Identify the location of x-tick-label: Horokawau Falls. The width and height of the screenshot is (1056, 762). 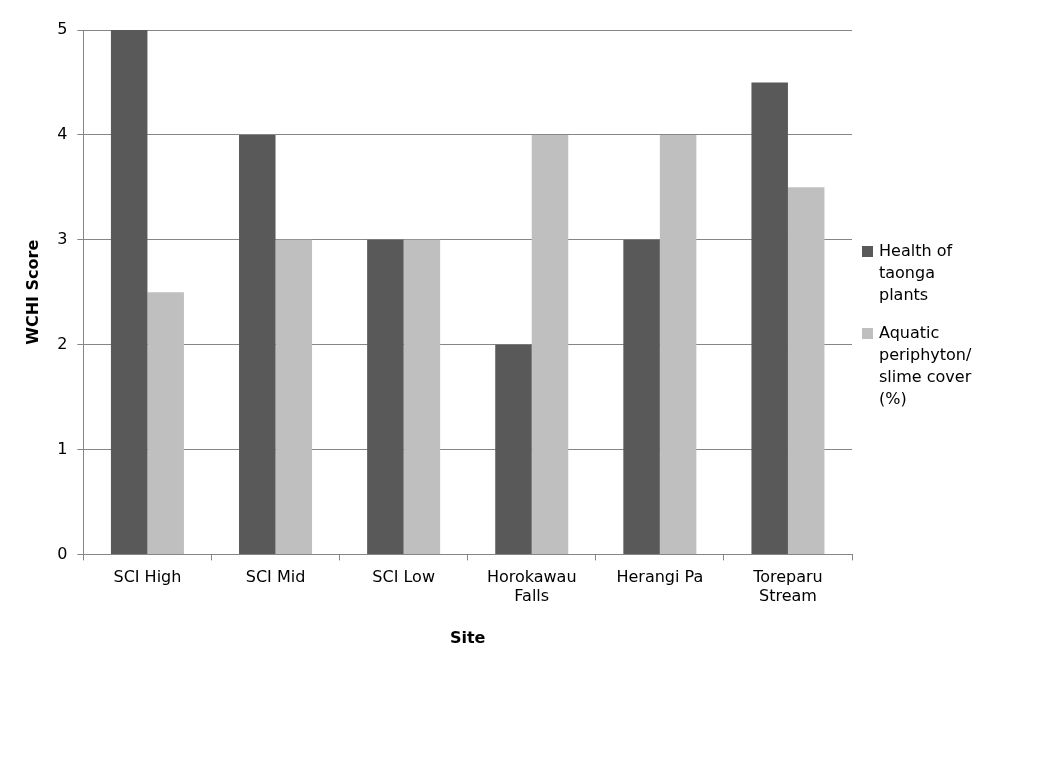
(531, 586).